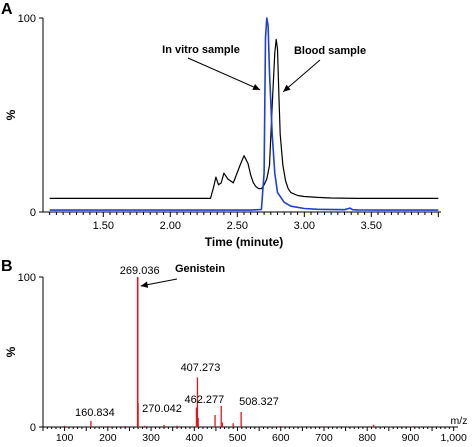 The height and width of the screenshot is (447, 474). I want to click on panel-a-x-tick-label: 2.50, so click(237, 226).